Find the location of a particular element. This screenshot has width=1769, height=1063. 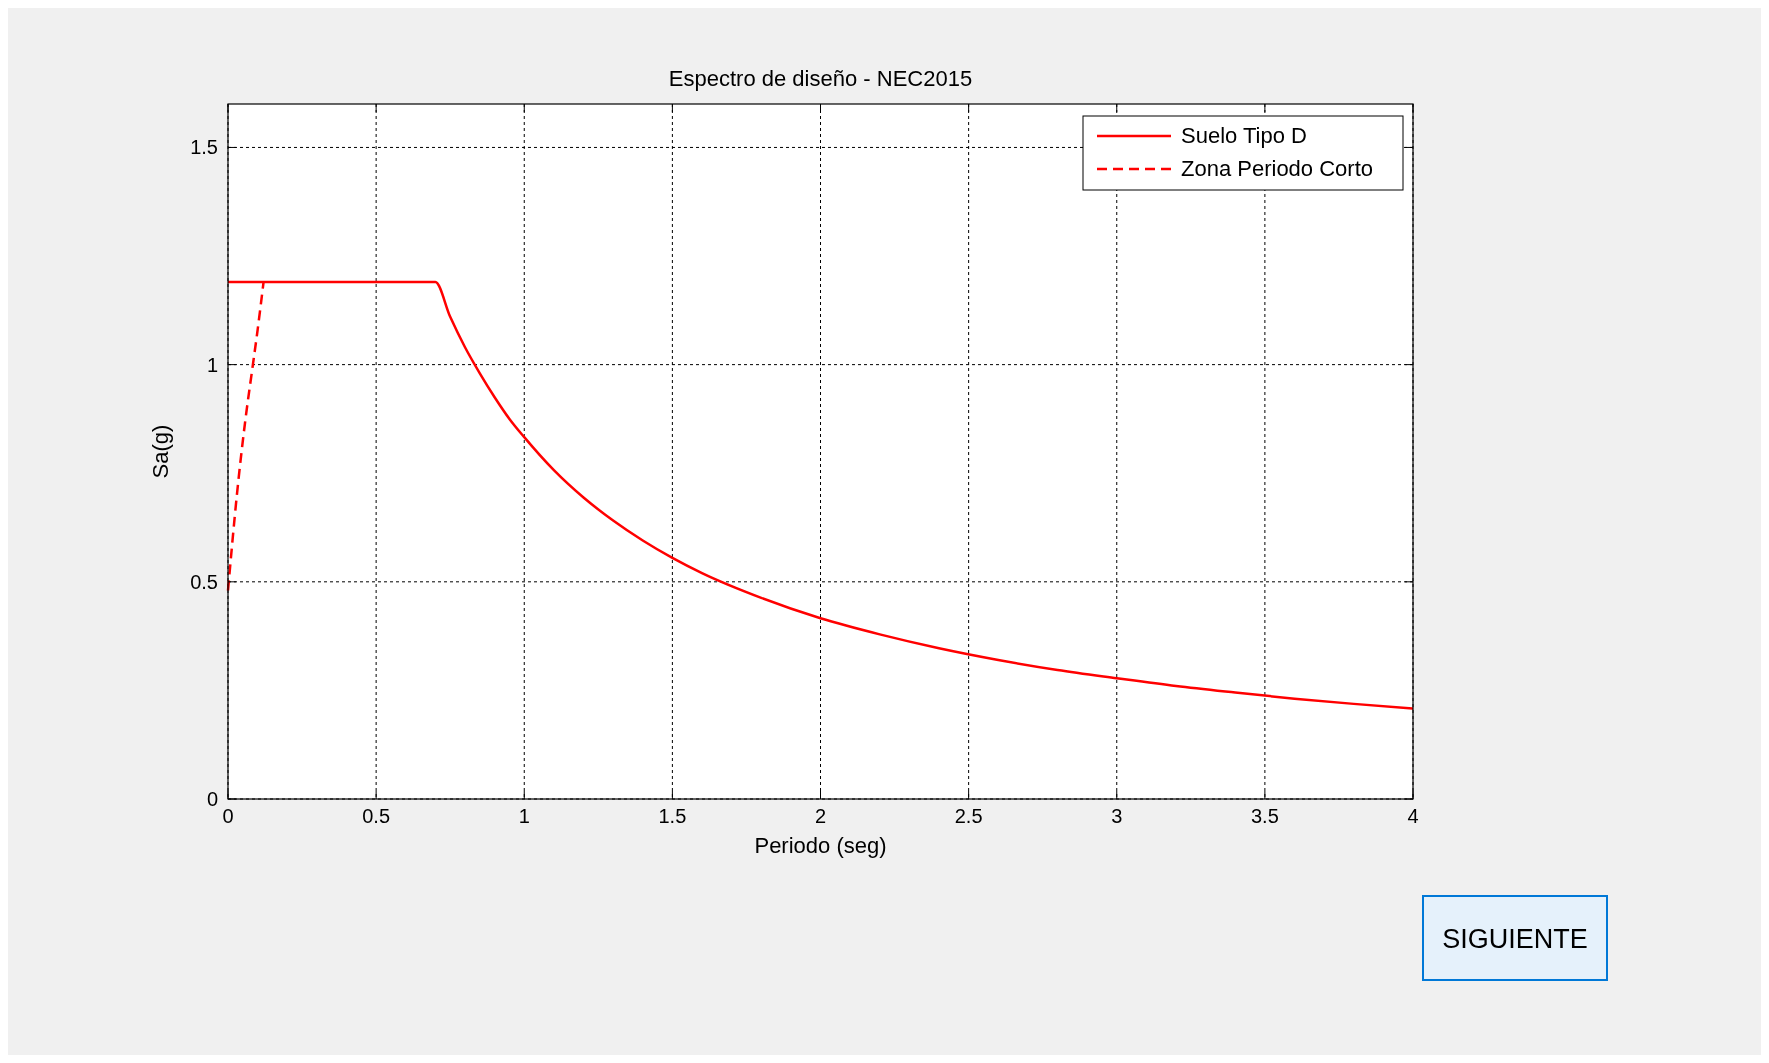

x-tick-label: 4 is located at coordinates (1413, 816).